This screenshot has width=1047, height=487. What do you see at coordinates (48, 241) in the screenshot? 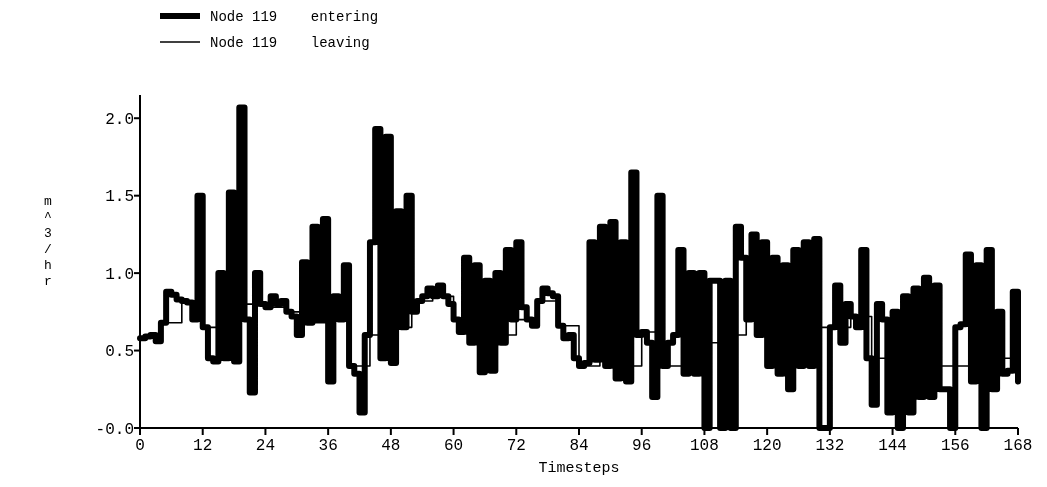
I see `y-axis-title: m^3/hr` at bounding box center [48, 241].